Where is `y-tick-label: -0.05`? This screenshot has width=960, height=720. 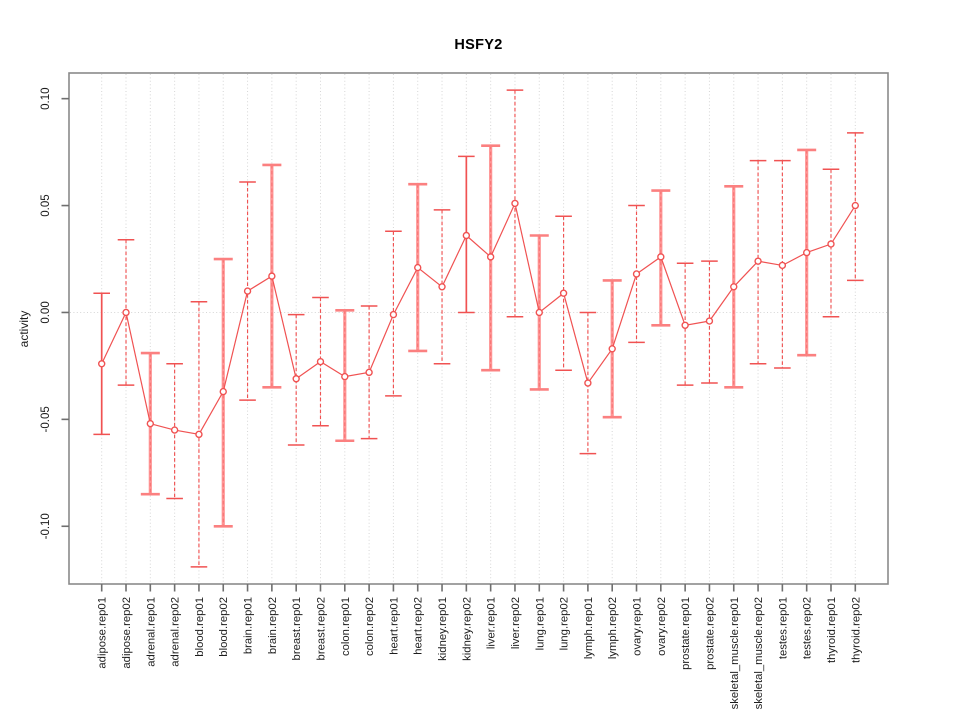
y-tick-label: -0.05 is located at coordinates (46, 419).